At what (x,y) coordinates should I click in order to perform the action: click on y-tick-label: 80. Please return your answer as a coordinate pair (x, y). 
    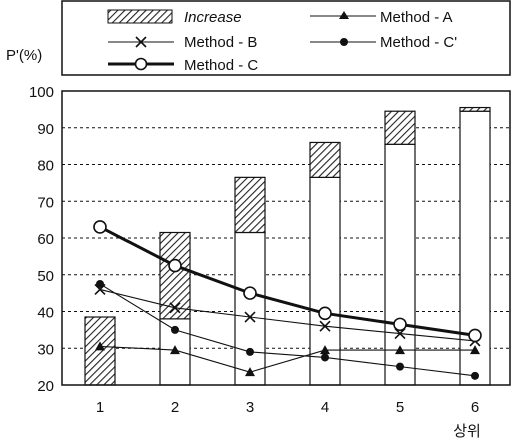
    Looking at the image, I should click on (45, 166).